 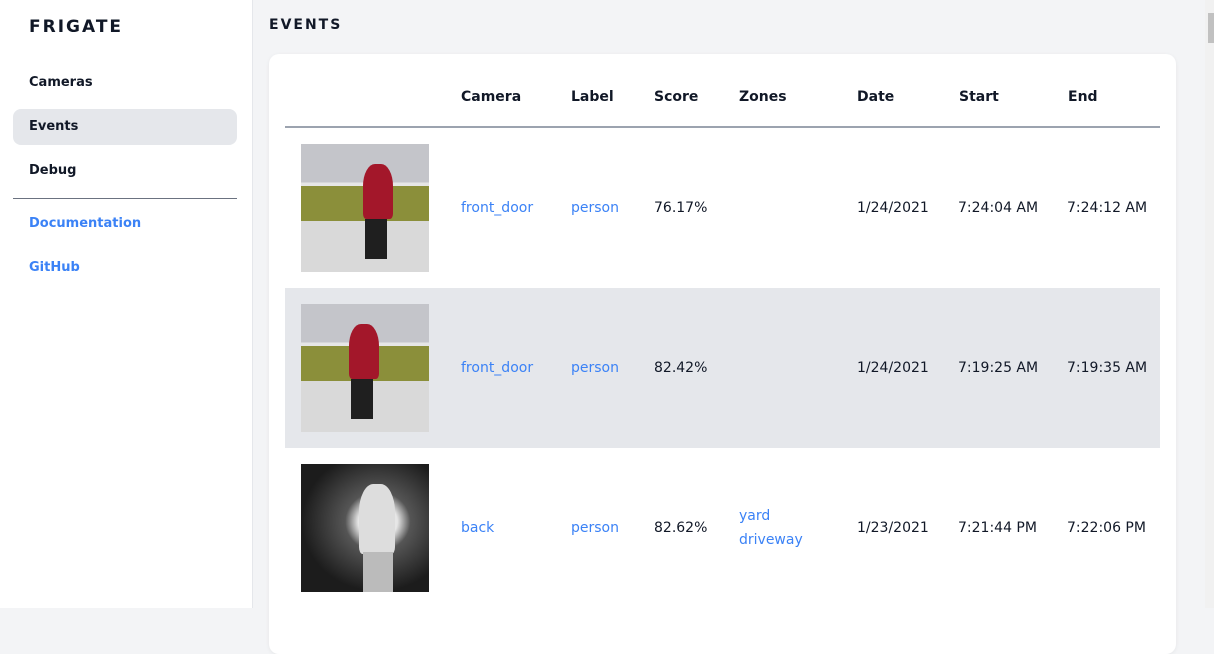 I want to click on score-value: 76.17%, so click(x=681, y=208).